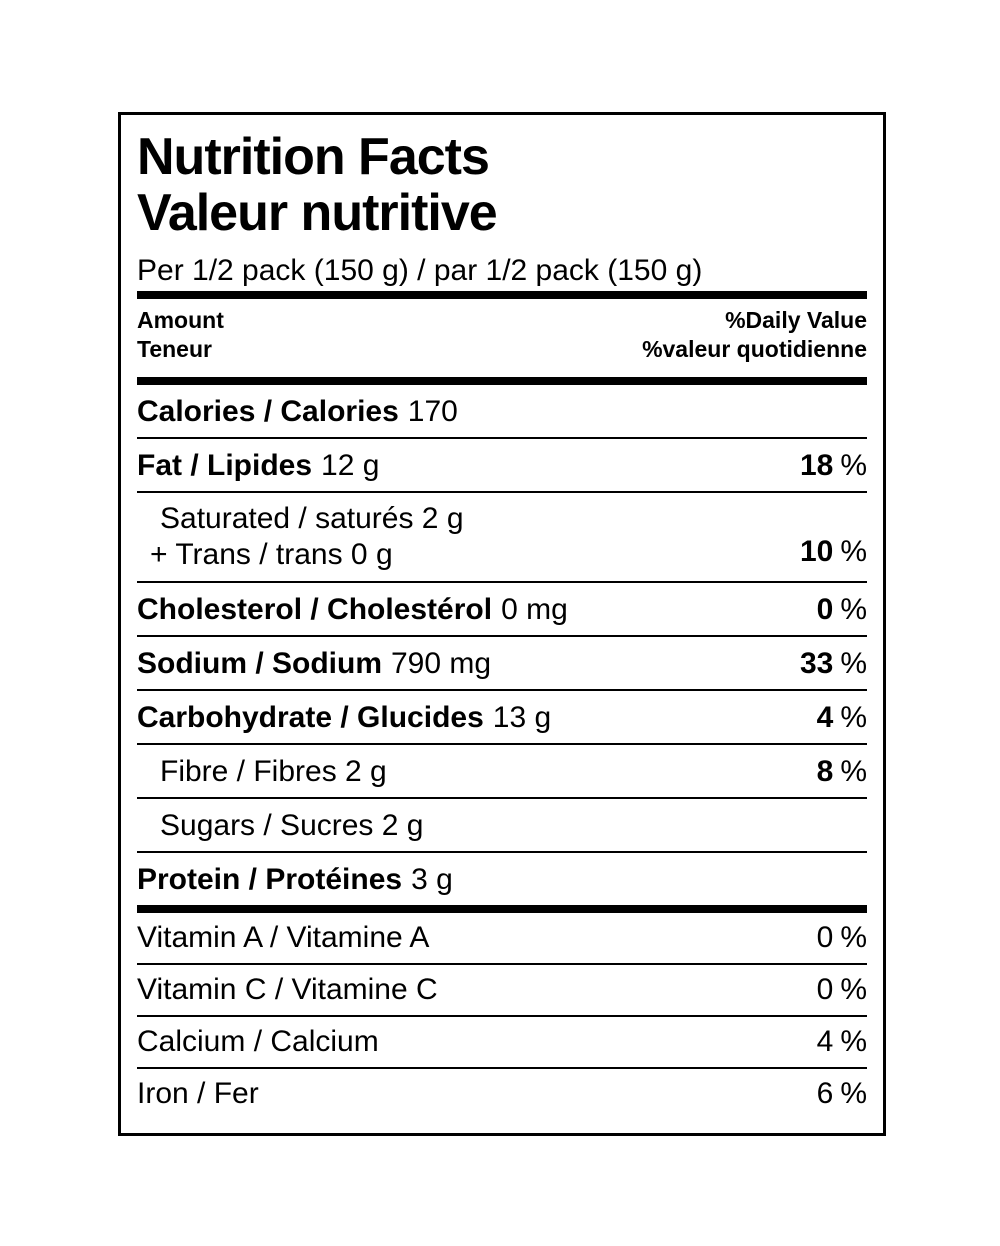  I want to click on saturated-trans-daily-value: 10%, so click(833, 551).